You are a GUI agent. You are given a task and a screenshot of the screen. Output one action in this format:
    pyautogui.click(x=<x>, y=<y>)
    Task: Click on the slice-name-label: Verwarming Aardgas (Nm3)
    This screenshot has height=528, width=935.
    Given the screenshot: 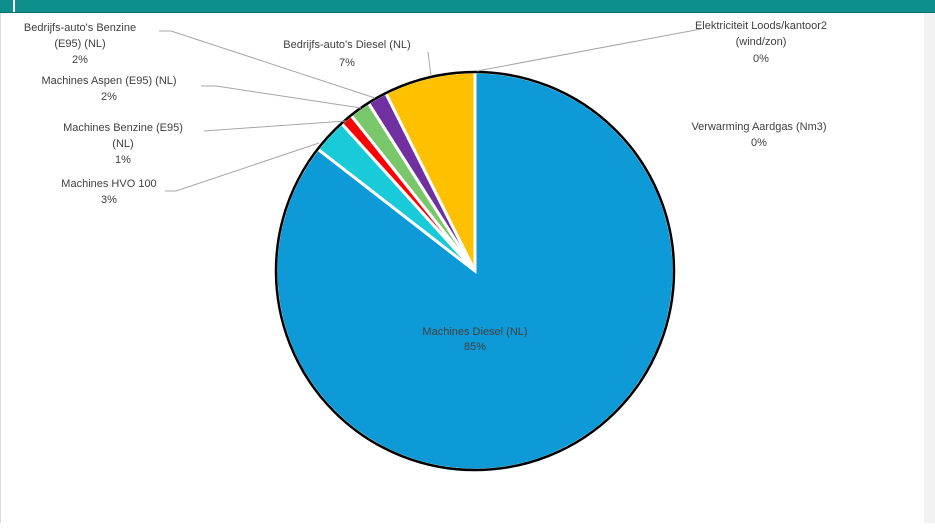 What is the action you would take?
    pyautogui.click(x=758, y=127)
    